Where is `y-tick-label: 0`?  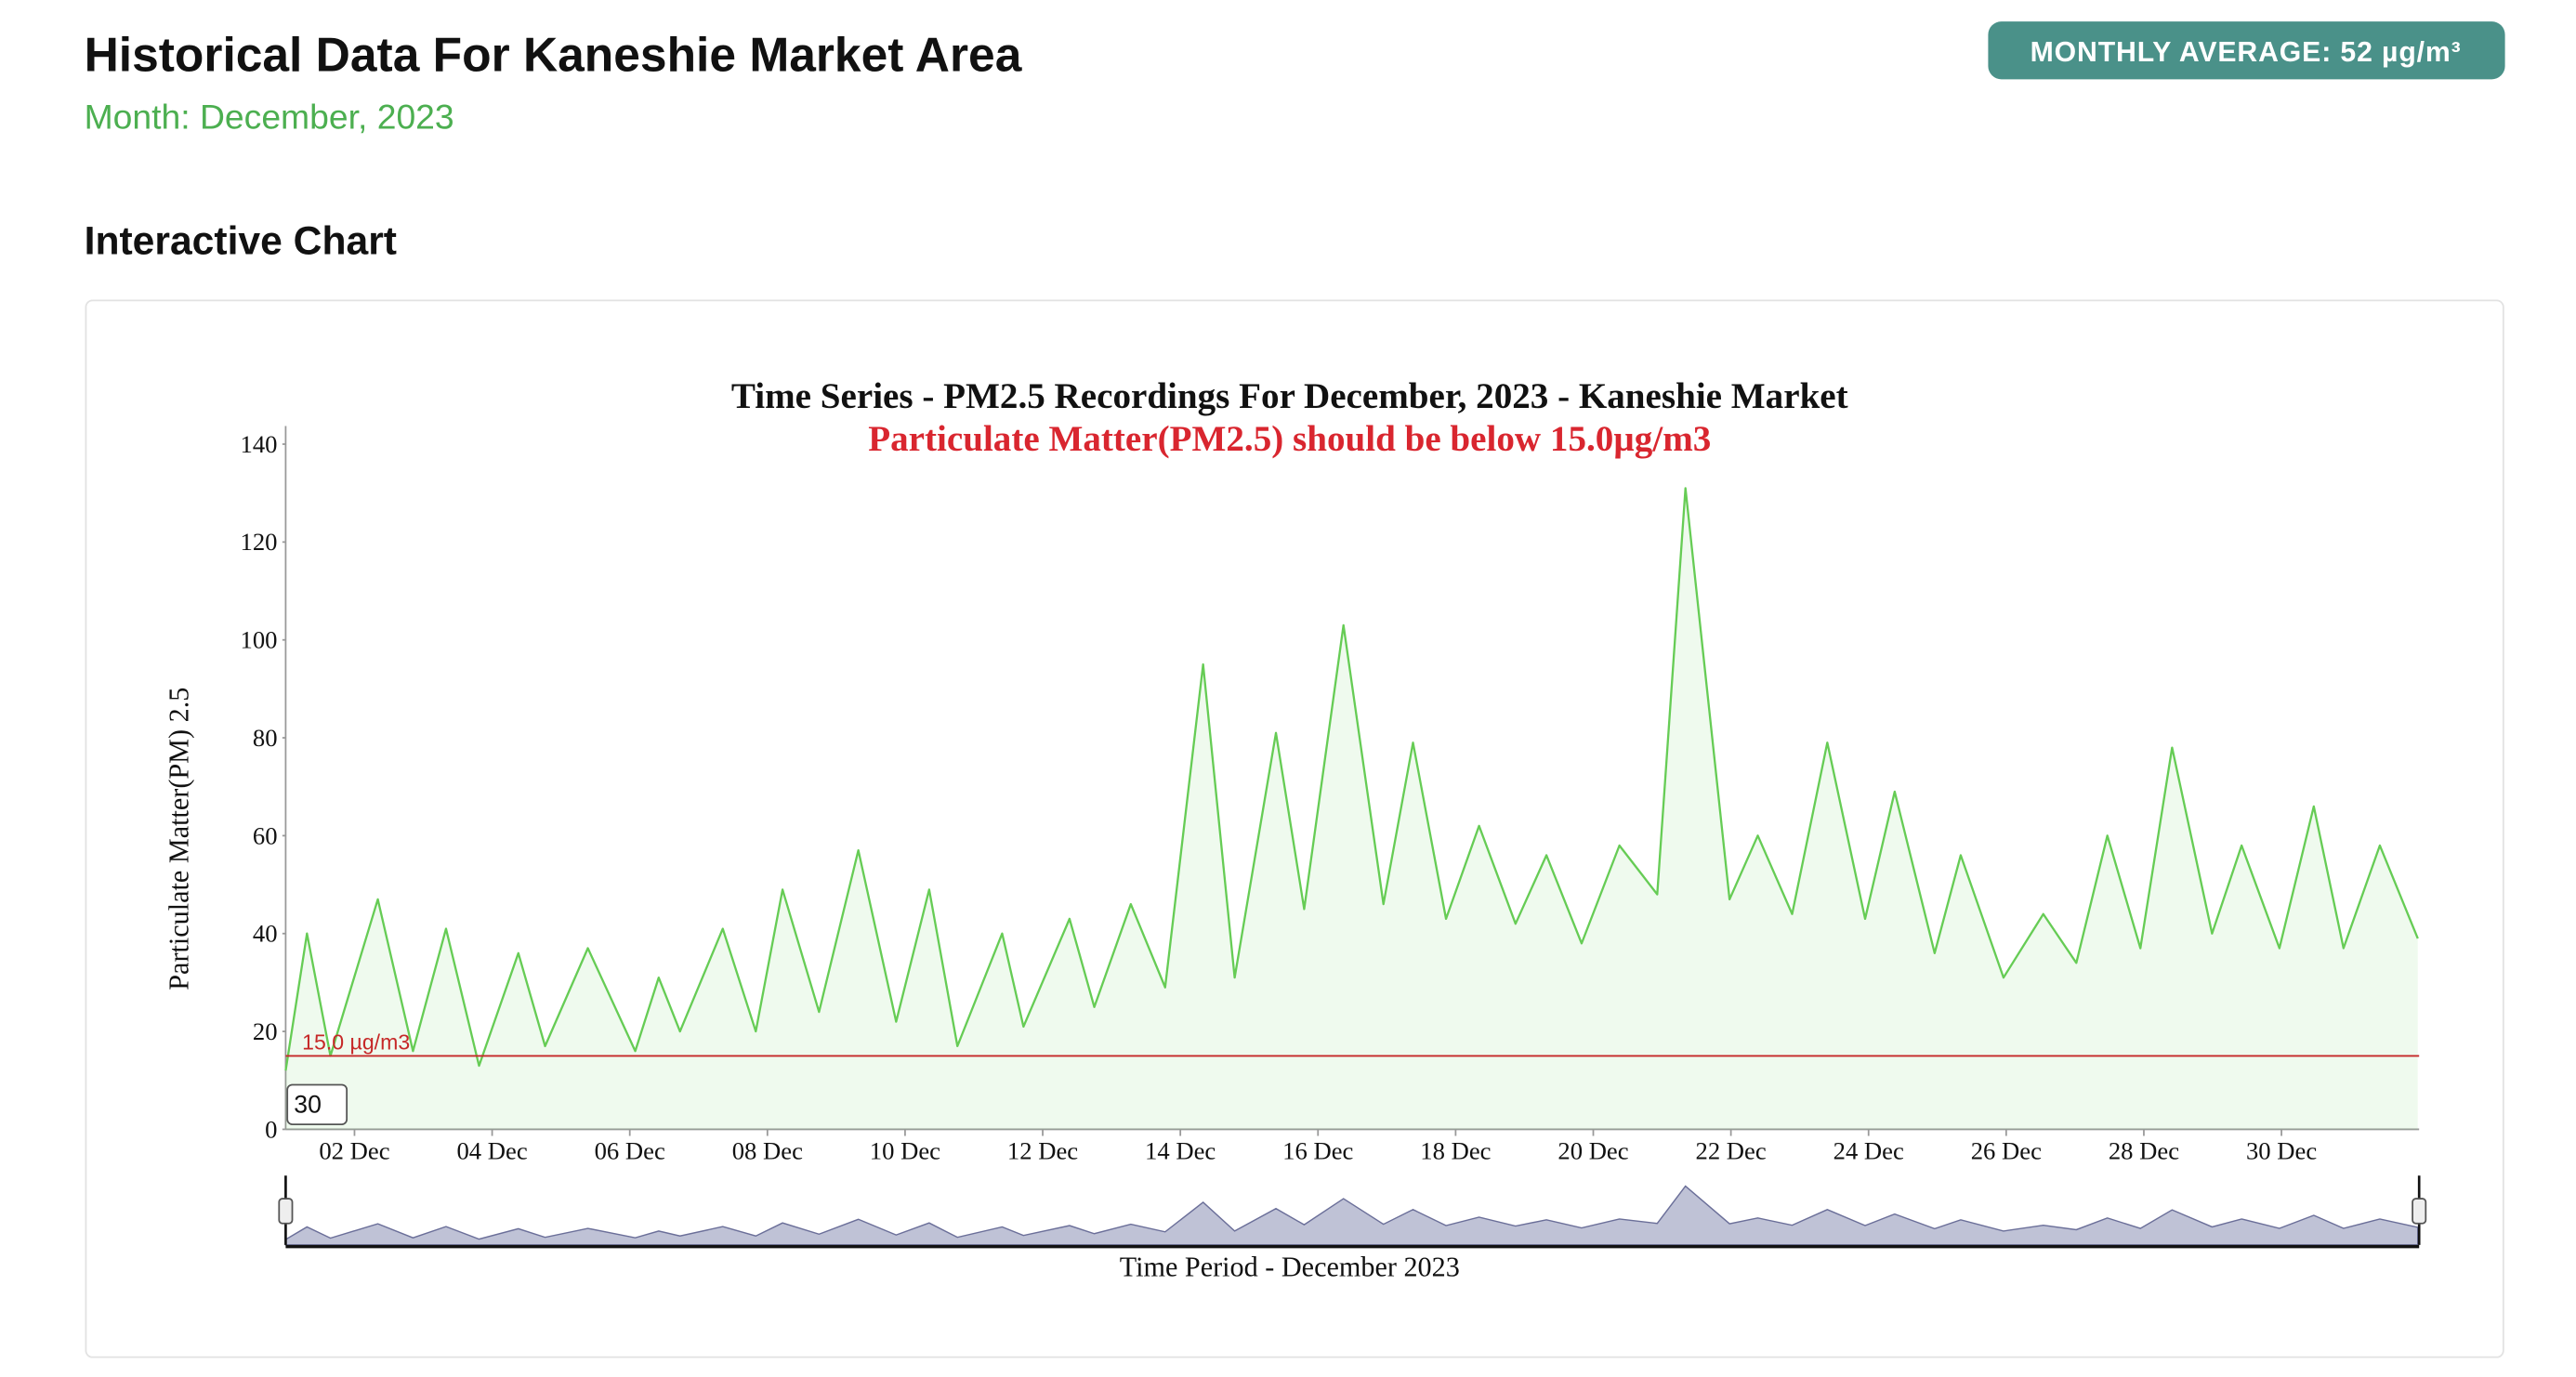 y-tick-label: 0 is located at coordinates (271, 1129).